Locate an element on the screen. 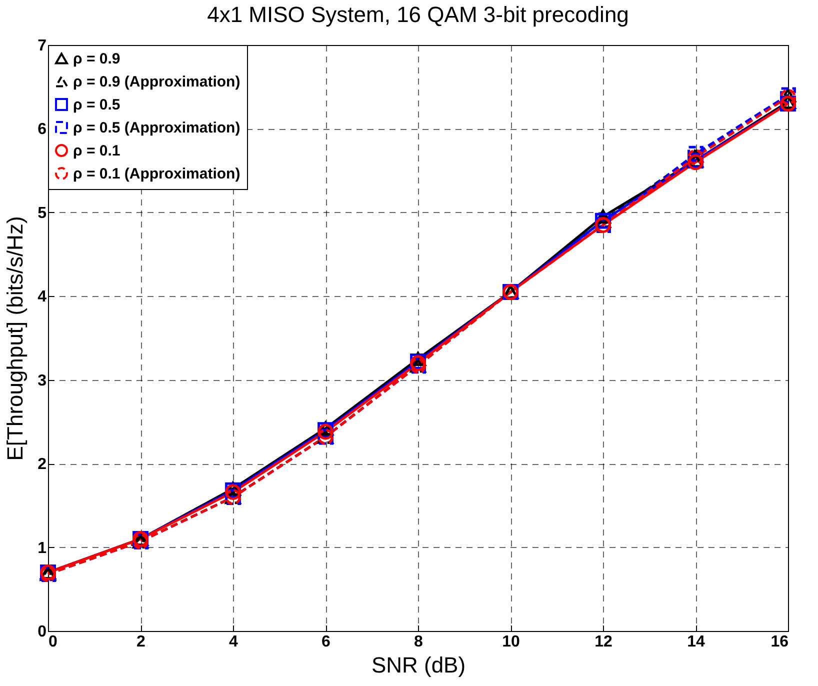  x-tick-label: 16 is located at coordinates (779, 642).